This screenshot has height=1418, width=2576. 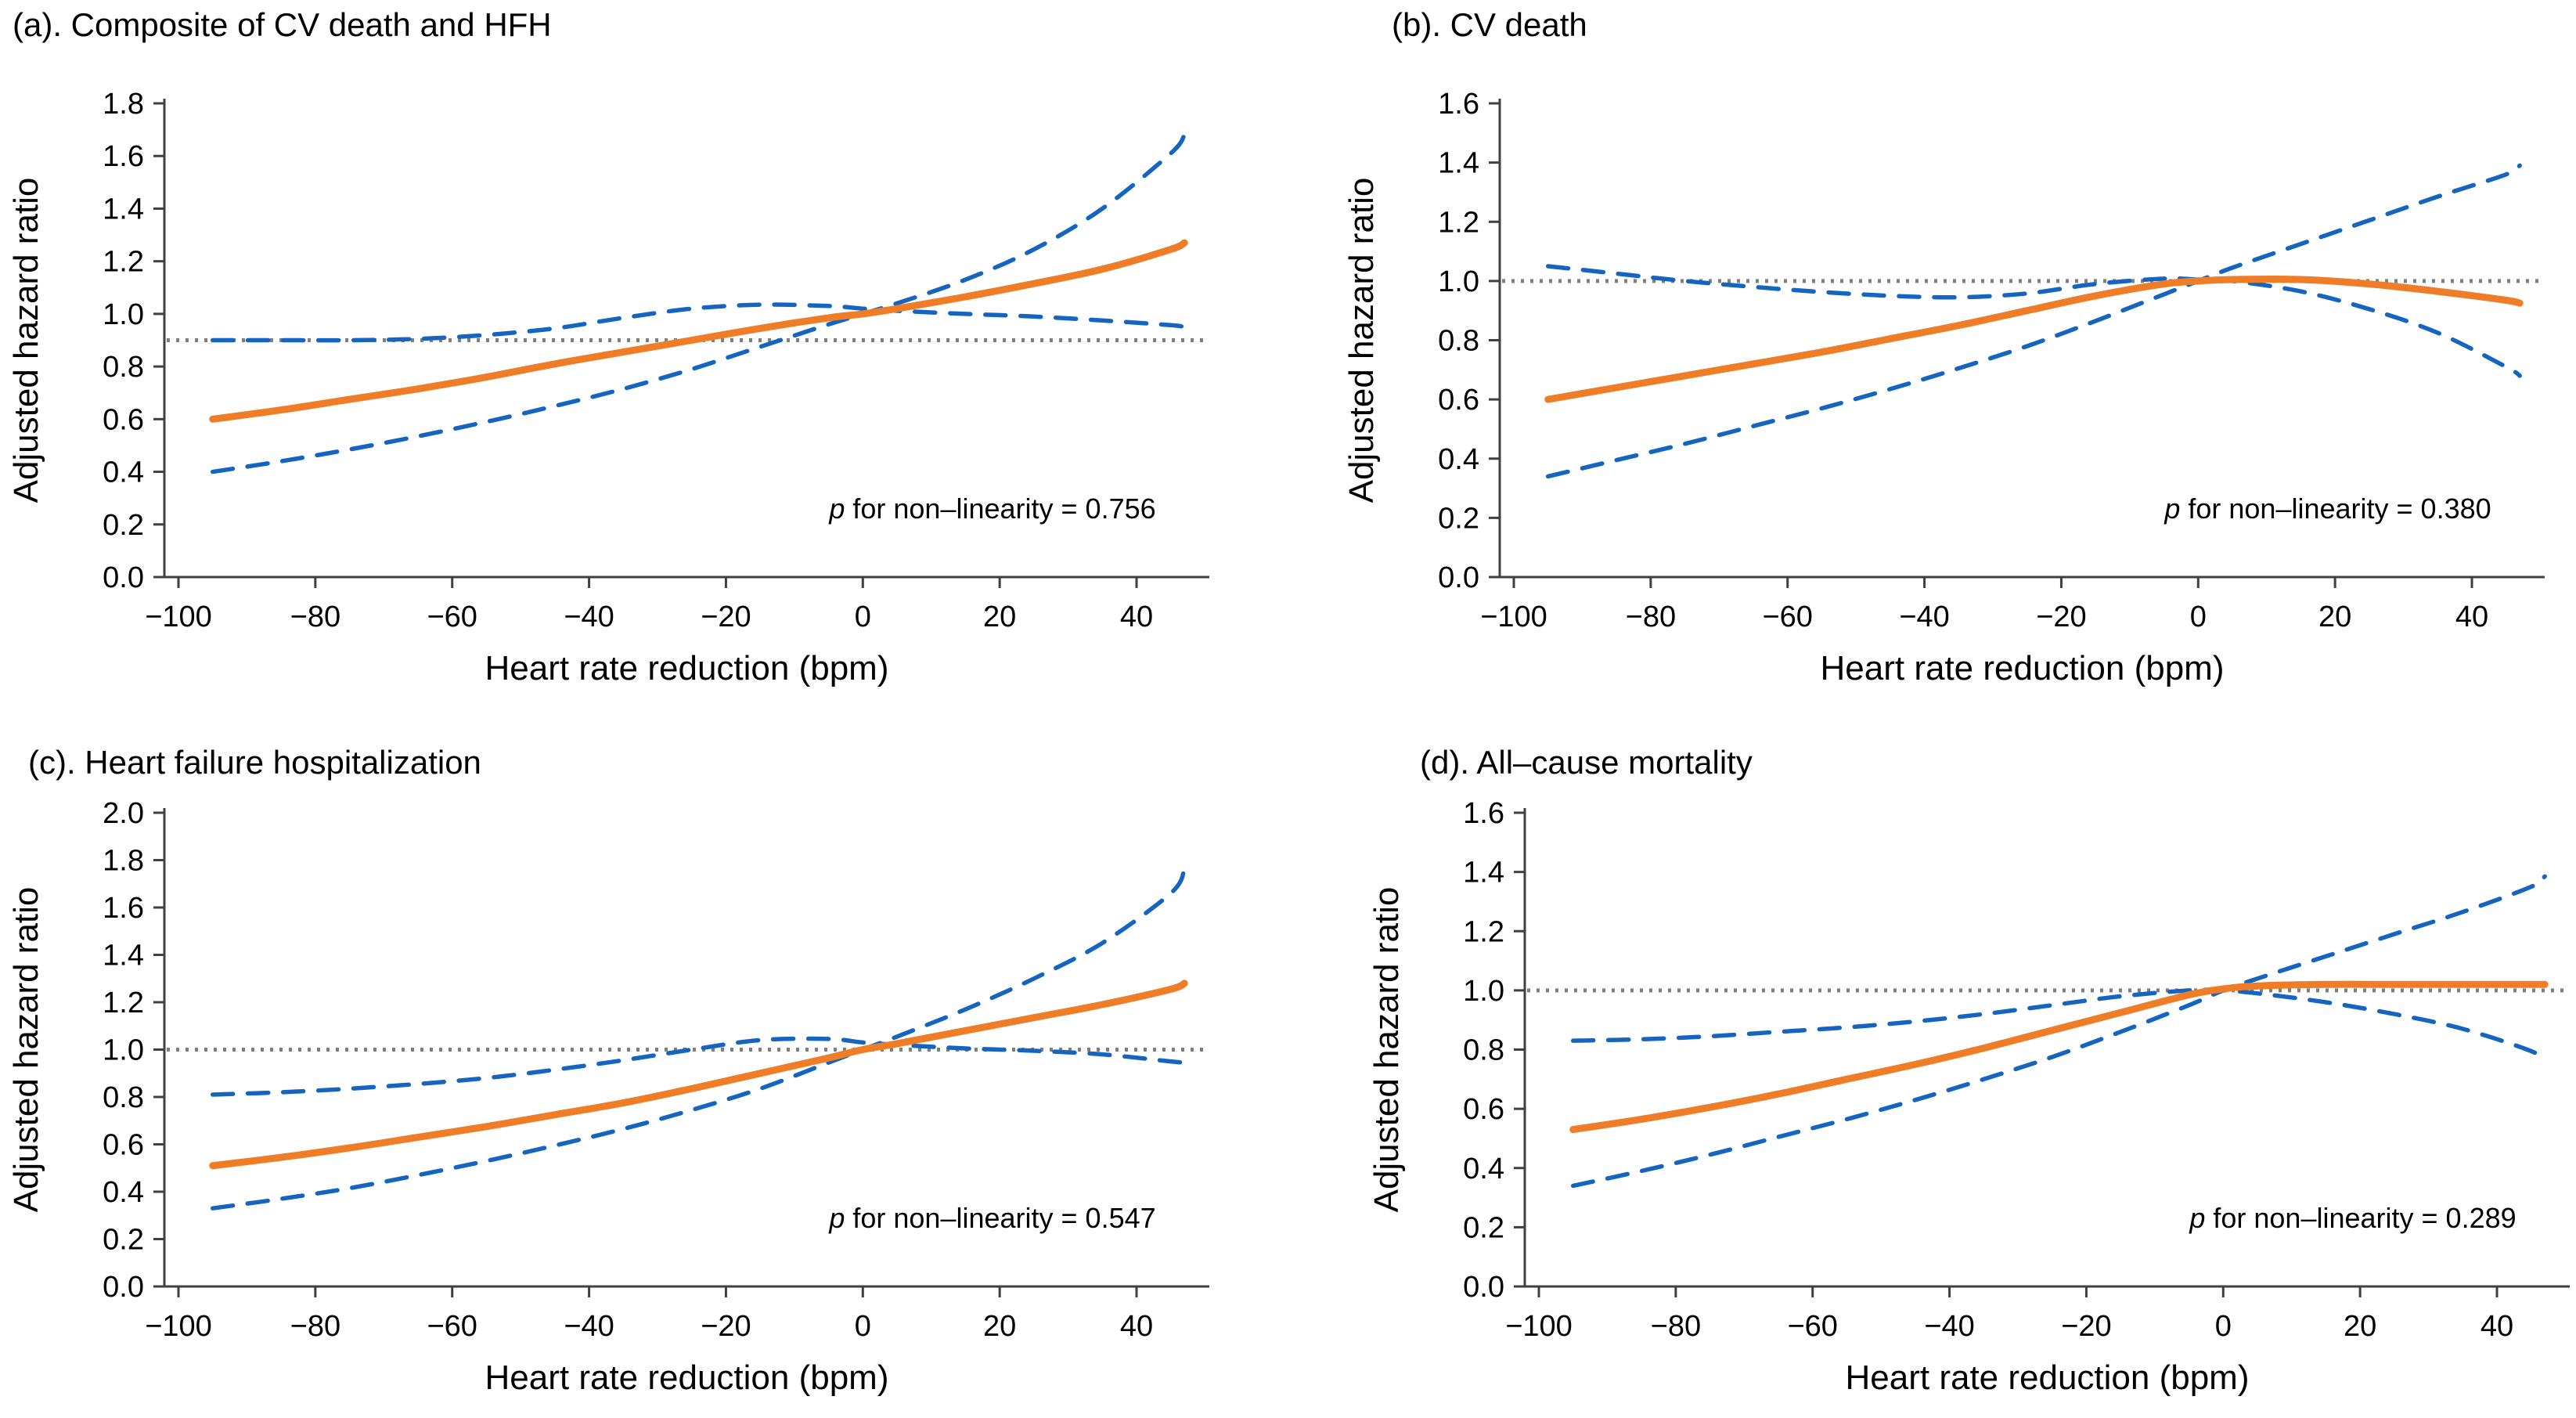 What do you see at coordinates (1489, 24) in the screenshot?
I see `panel-title: (b). CV death` at bounding box center [1489, 24].